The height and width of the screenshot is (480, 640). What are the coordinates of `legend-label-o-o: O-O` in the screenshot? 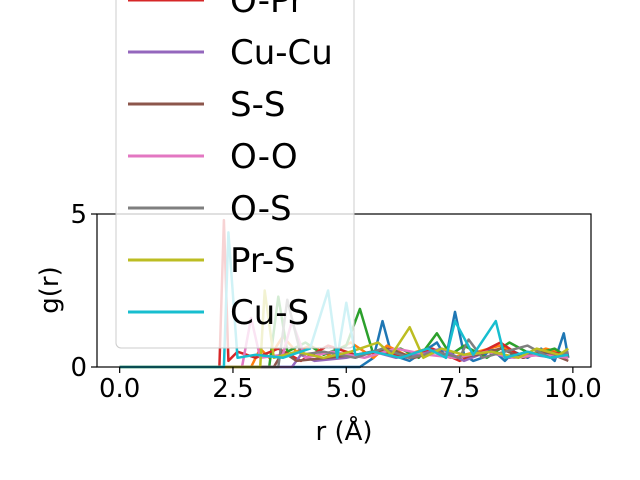 It's located at (264, 157).